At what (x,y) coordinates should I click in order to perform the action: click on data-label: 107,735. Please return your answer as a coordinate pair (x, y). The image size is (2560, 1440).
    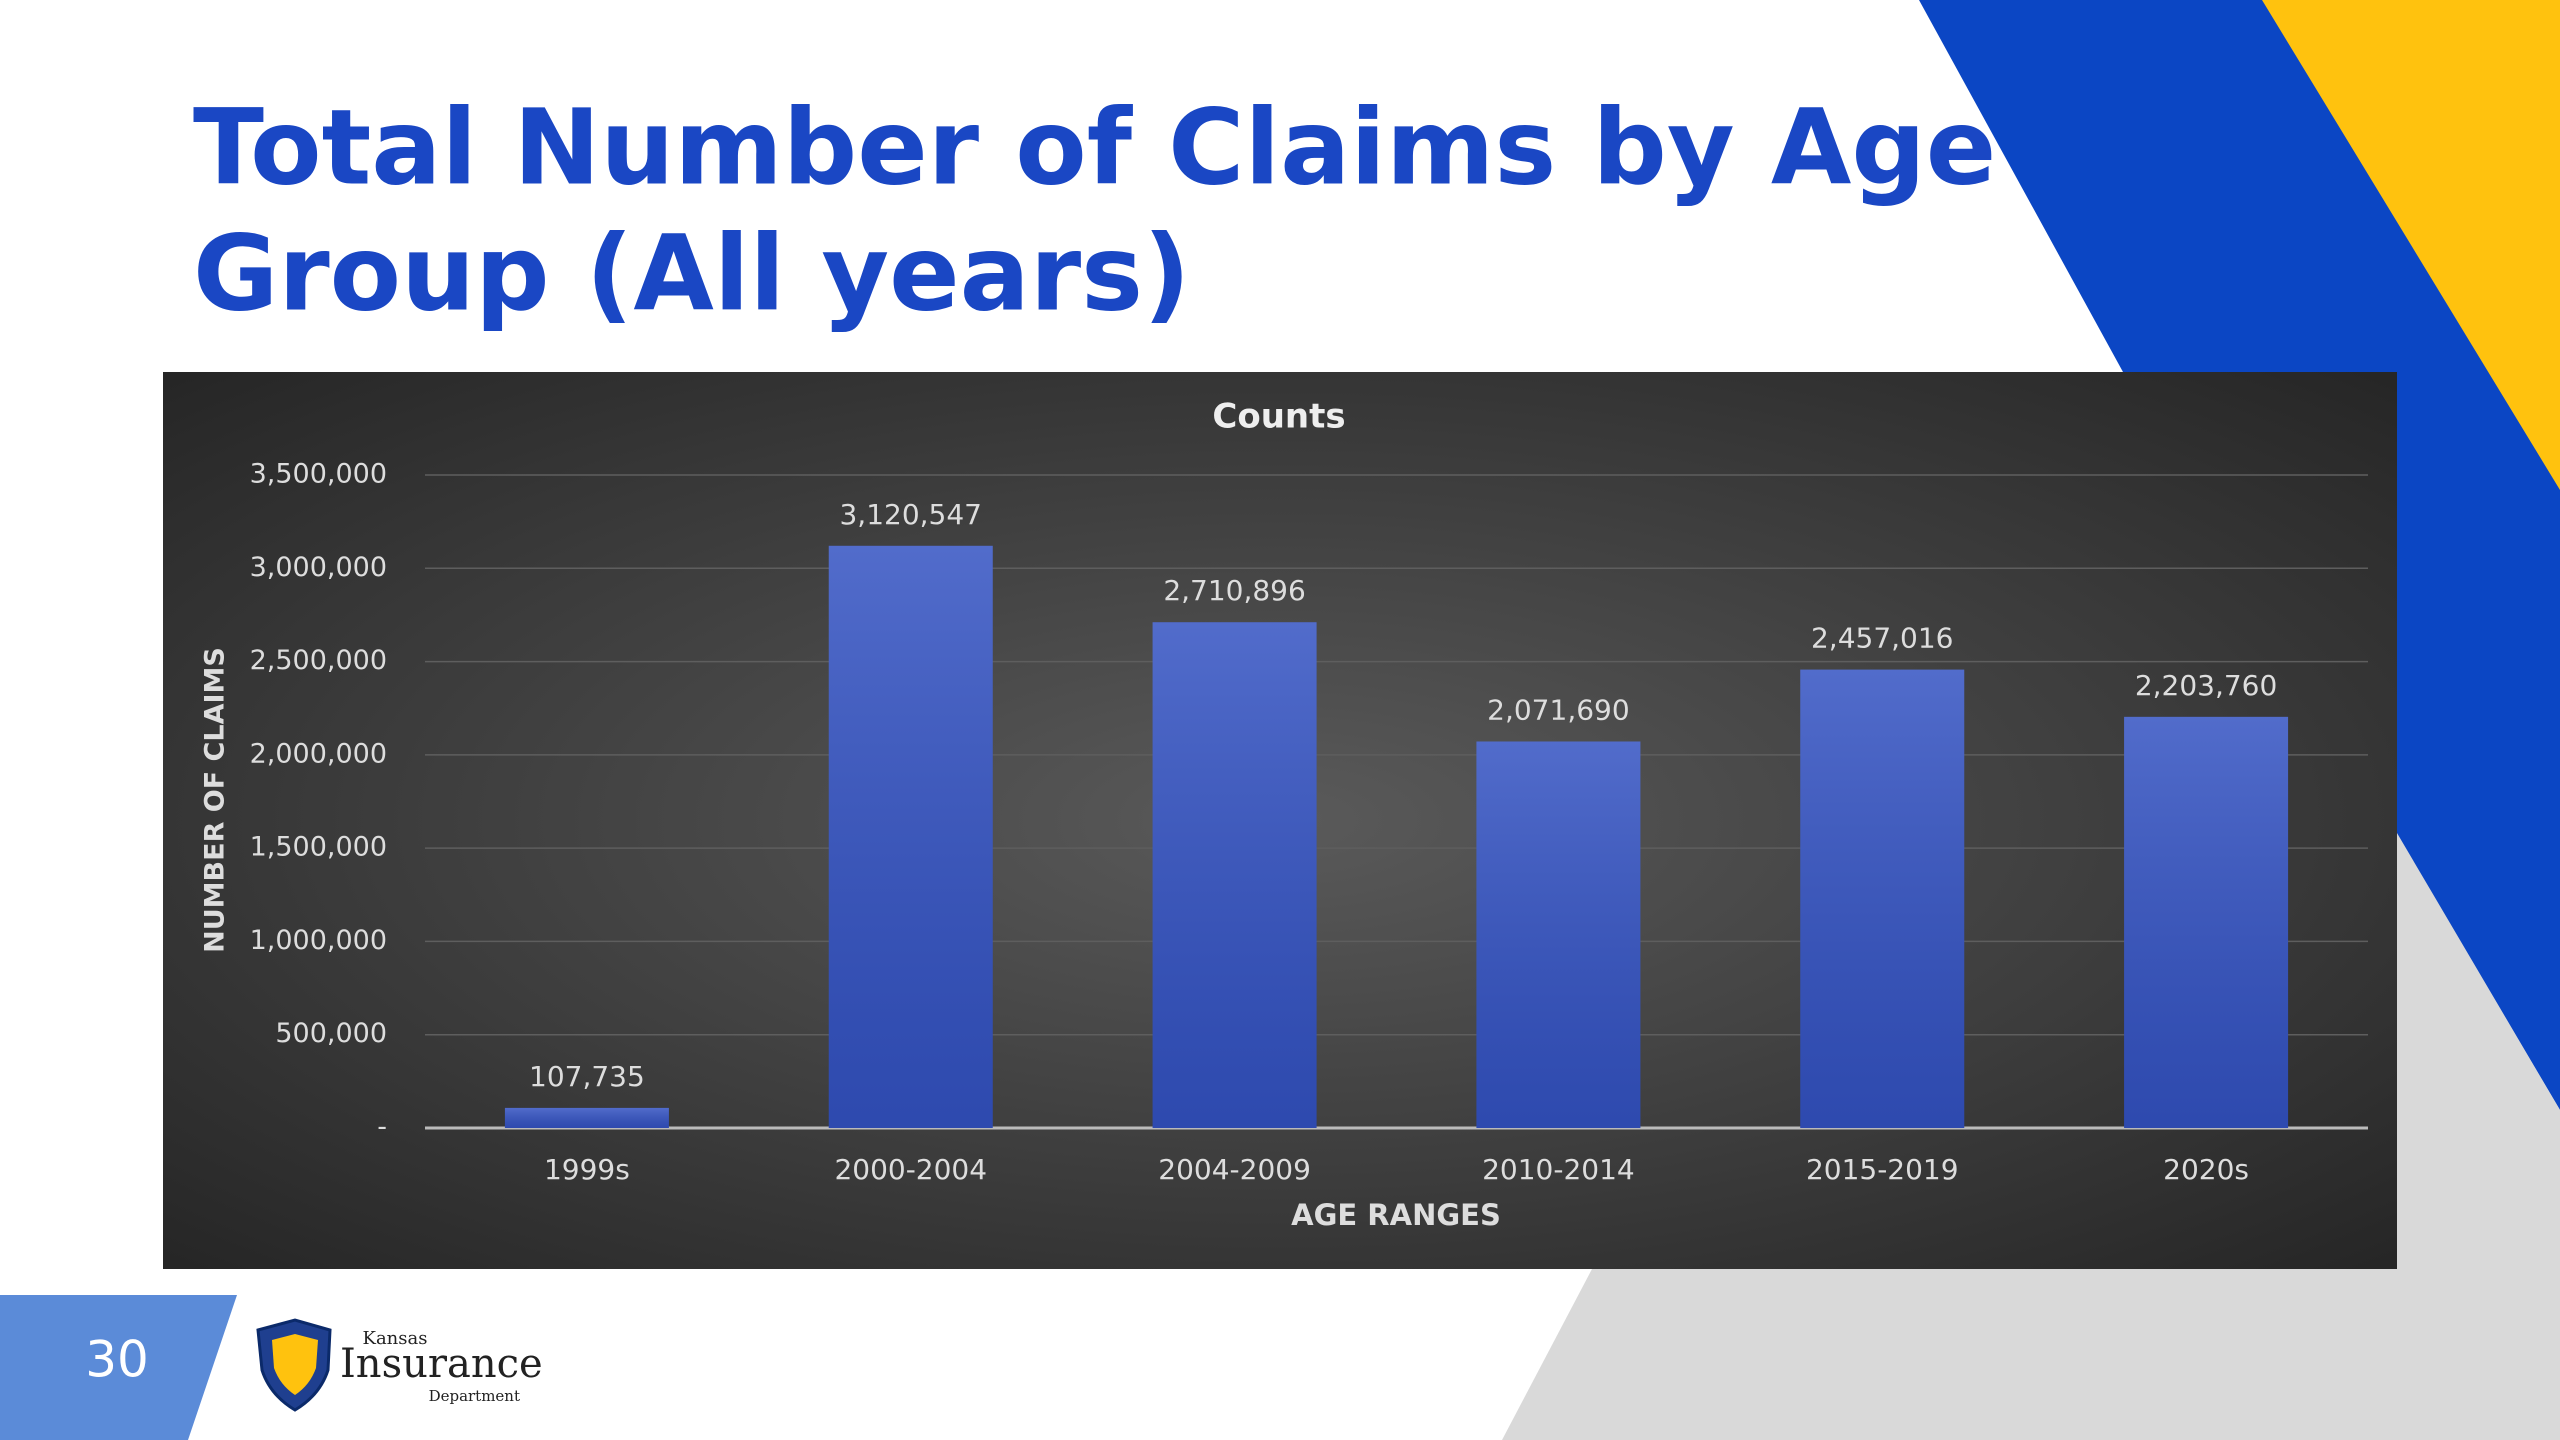
    Looking at the image, I should click on (587, 1076).